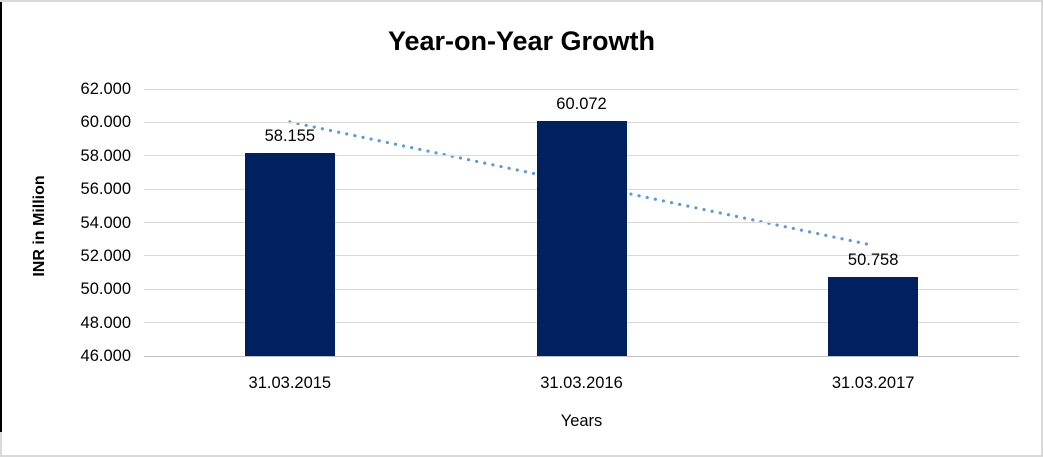 The image size is (1043, 457). I want to click on bar-31.03.2017, so click(873, 316).